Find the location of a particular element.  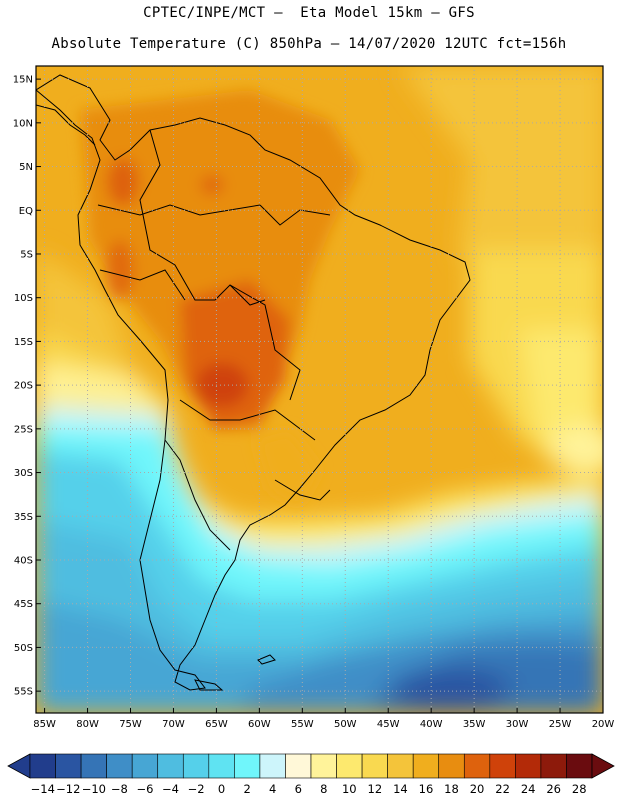

lat-tick-label: 30S is located at coordinates (23, 473).